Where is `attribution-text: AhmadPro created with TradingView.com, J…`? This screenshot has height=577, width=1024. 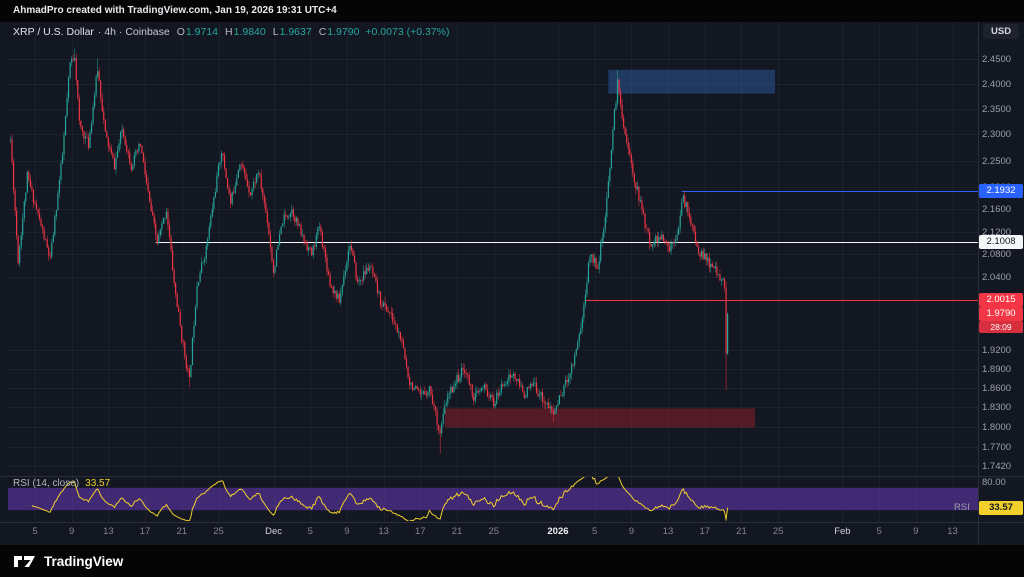
attribution-text: AhmadPro created with TradingView.com, J… is located at coordinates (175, 10).